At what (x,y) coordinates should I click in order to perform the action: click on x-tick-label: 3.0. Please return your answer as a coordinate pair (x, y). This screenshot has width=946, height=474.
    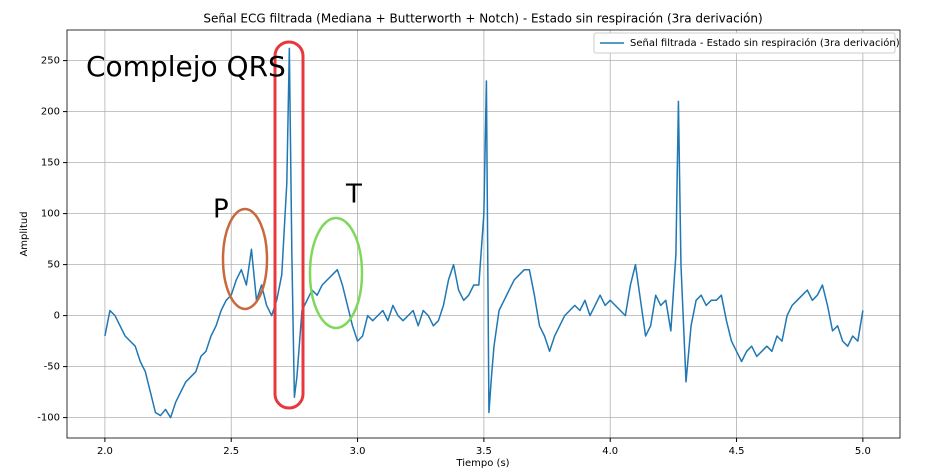
    Looking at the image, I should click on (358, 451).